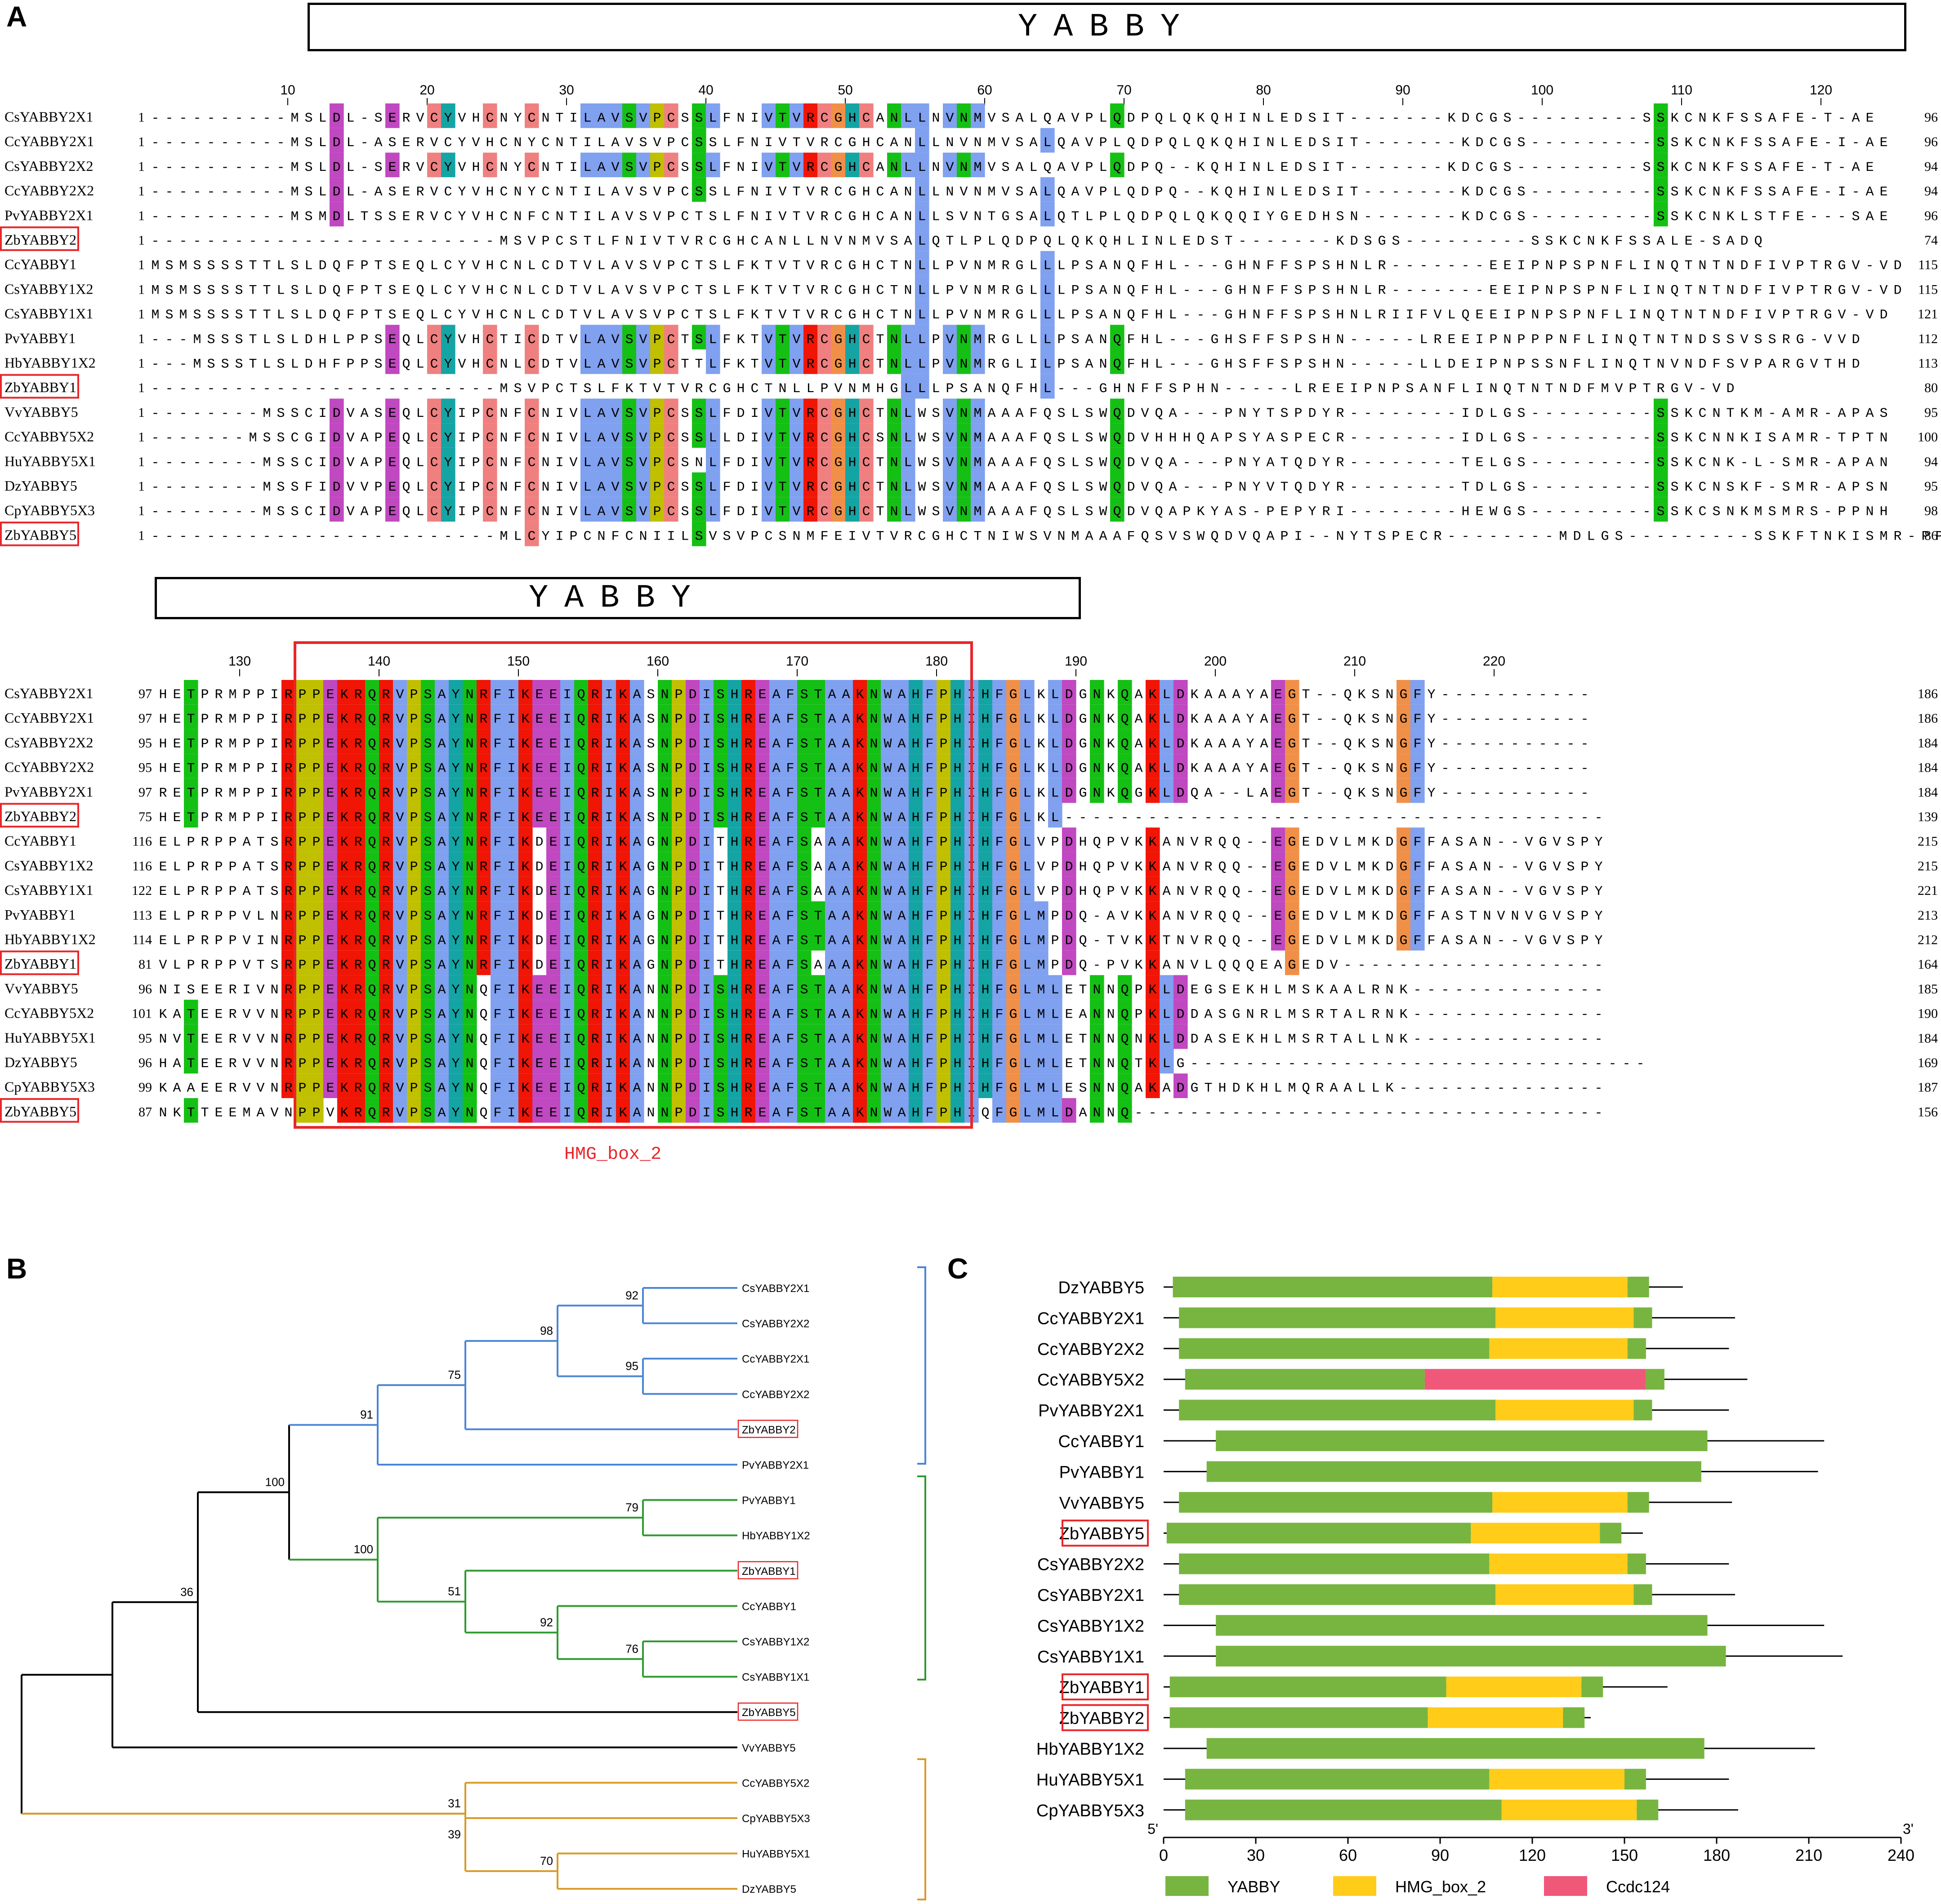 This screenshot has height=1904, width=1941. What do you see at coordinates (476, 118) in the screenshot?
I see `residue: H` at bounding box center [476, 118].